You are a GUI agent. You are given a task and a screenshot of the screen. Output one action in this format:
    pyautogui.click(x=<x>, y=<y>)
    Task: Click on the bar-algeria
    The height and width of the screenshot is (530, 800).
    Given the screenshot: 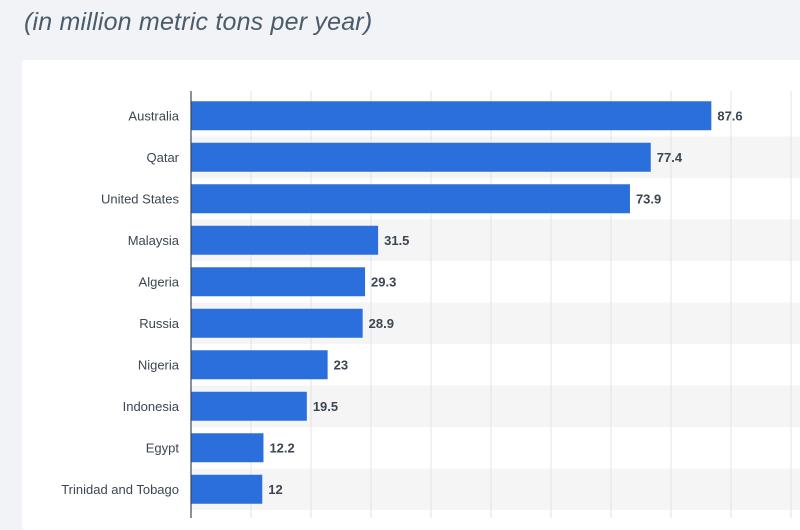 What is the action you would take?
    pyautogui.click(x=278, y=282)
    